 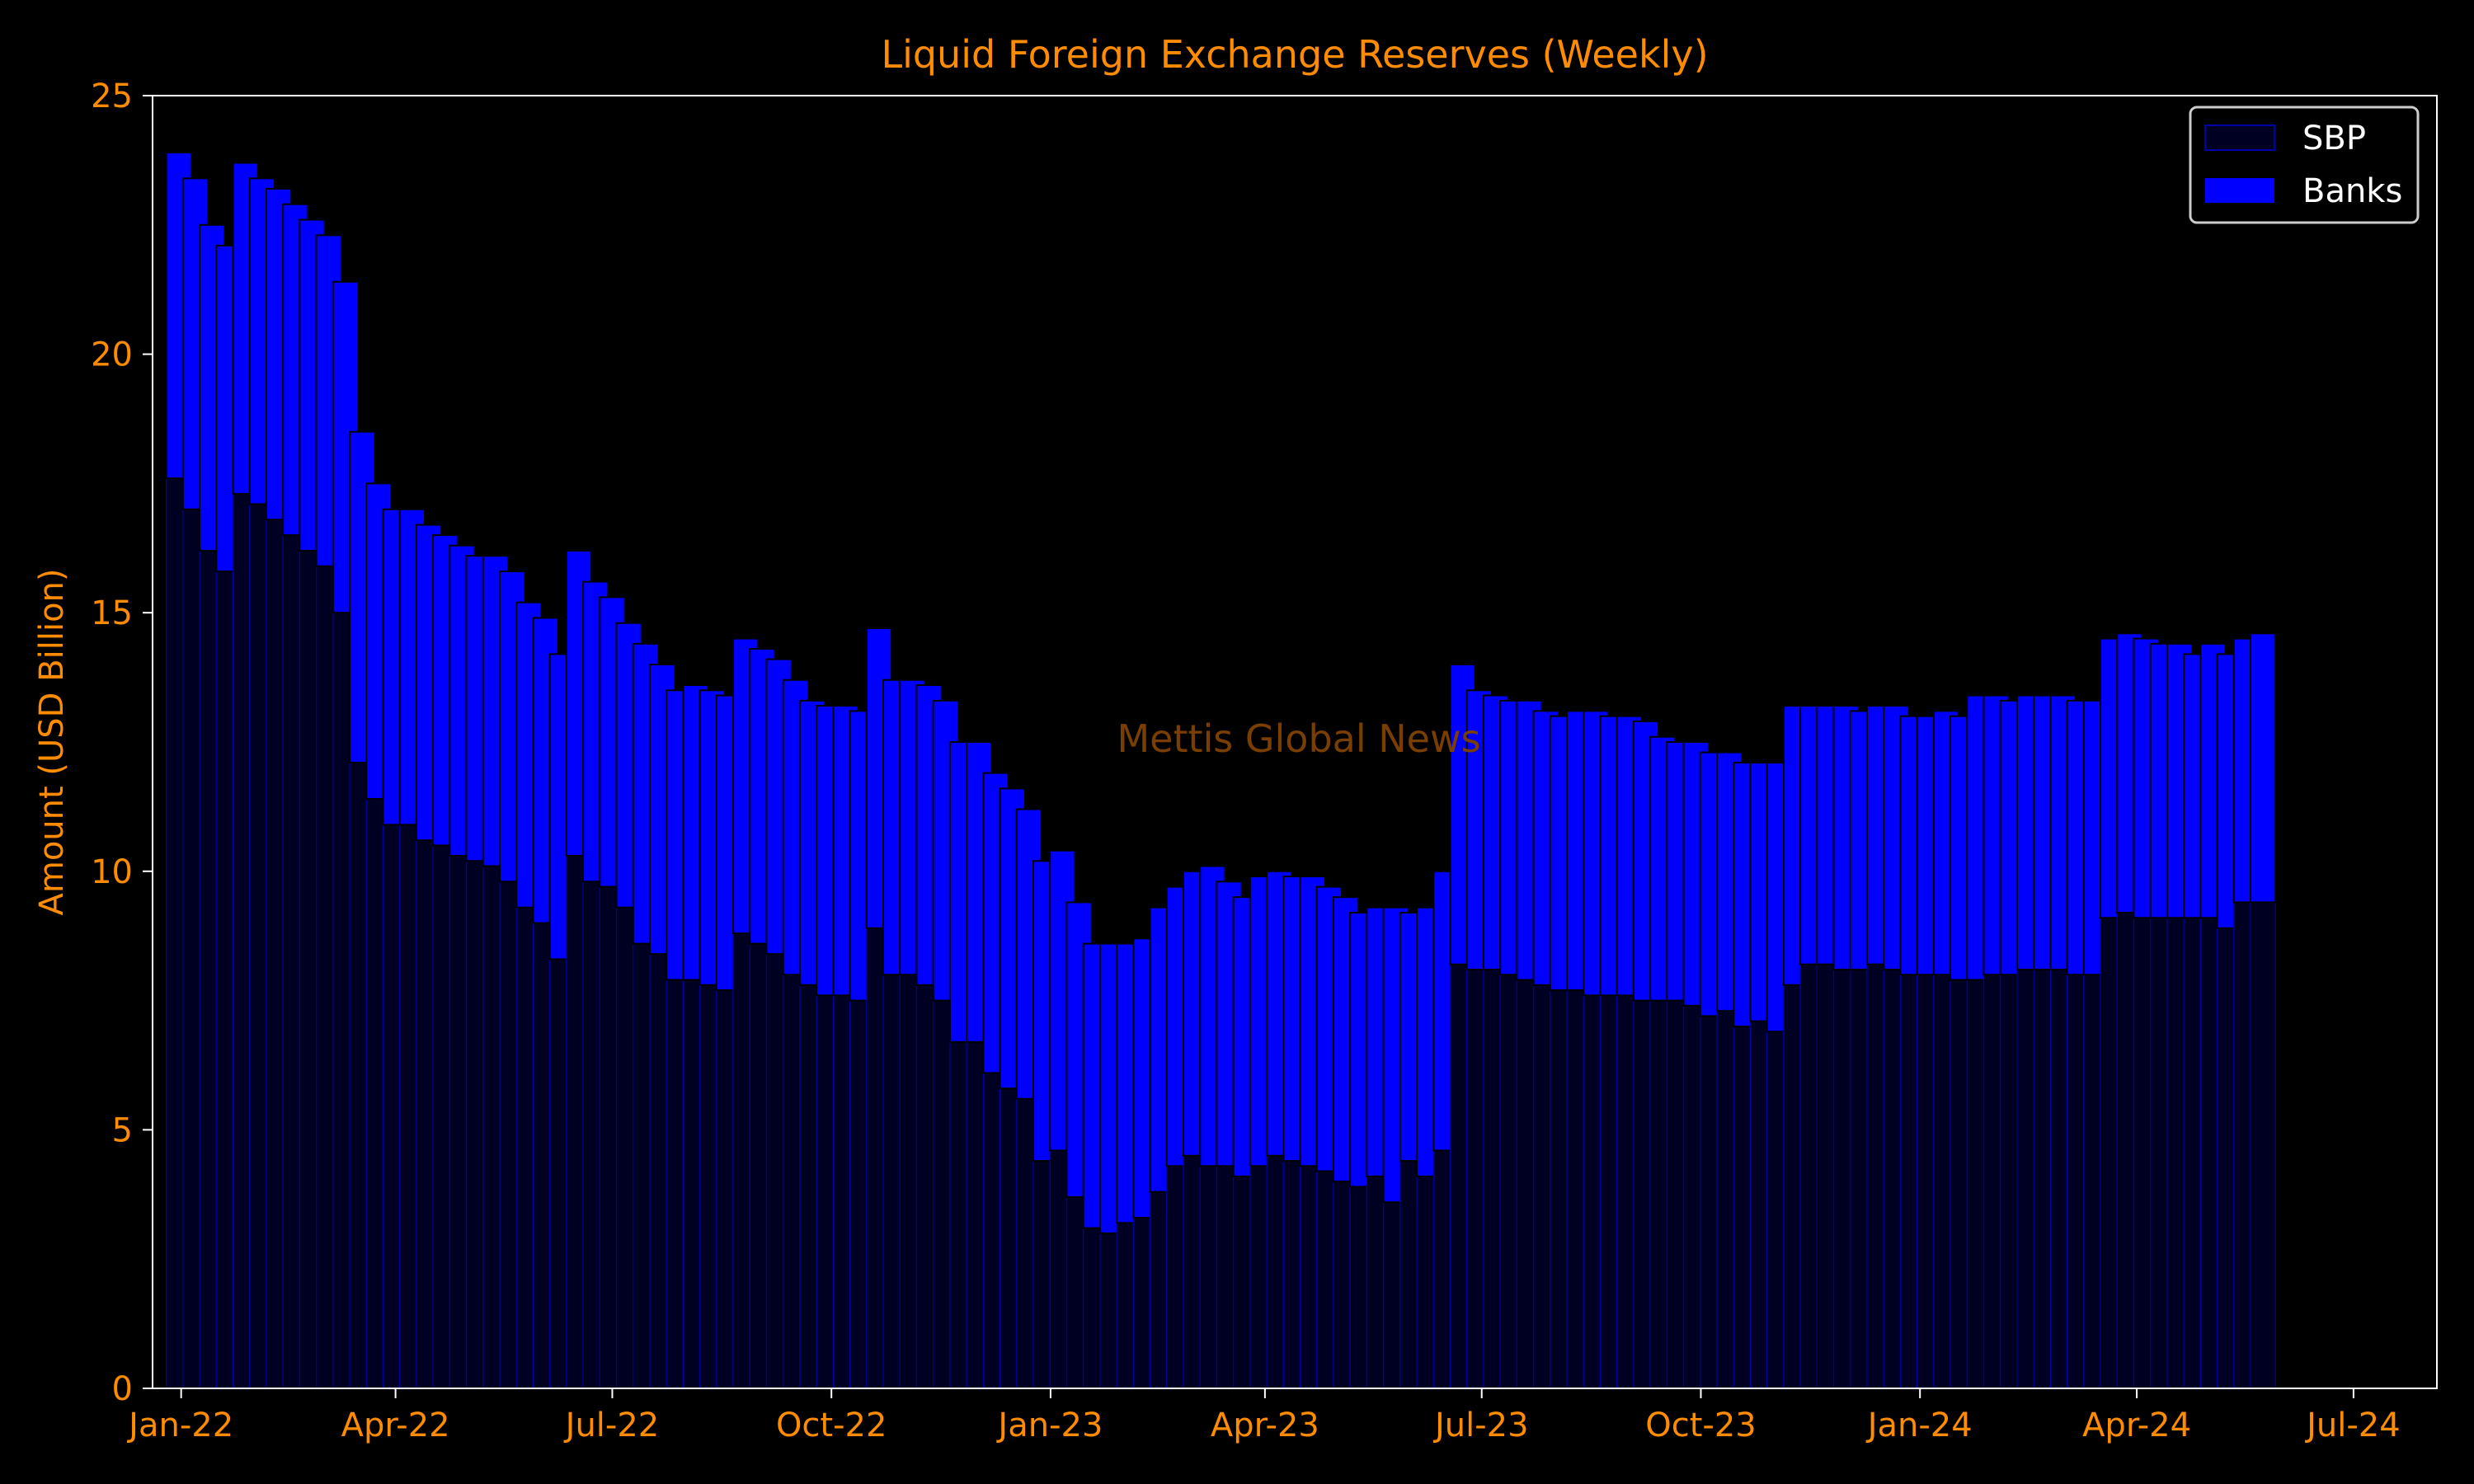 I want to click on y-axis: 0 5 10 15 20 25, so click(x=122, y=742).